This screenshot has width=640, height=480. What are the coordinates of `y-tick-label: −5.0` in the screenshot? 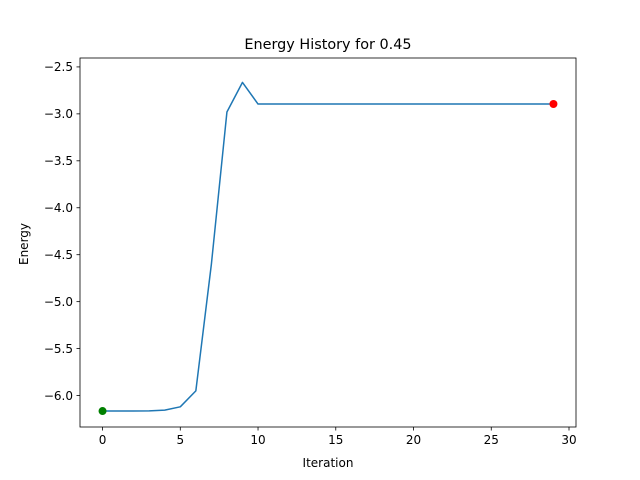 It's located at (58, 302).